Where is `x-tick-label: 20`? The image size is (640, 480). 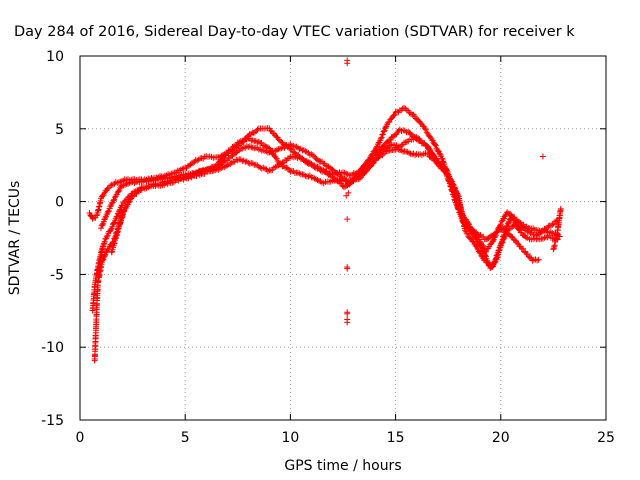 x-tick-label: 20 is located at coordinates (501, 438).